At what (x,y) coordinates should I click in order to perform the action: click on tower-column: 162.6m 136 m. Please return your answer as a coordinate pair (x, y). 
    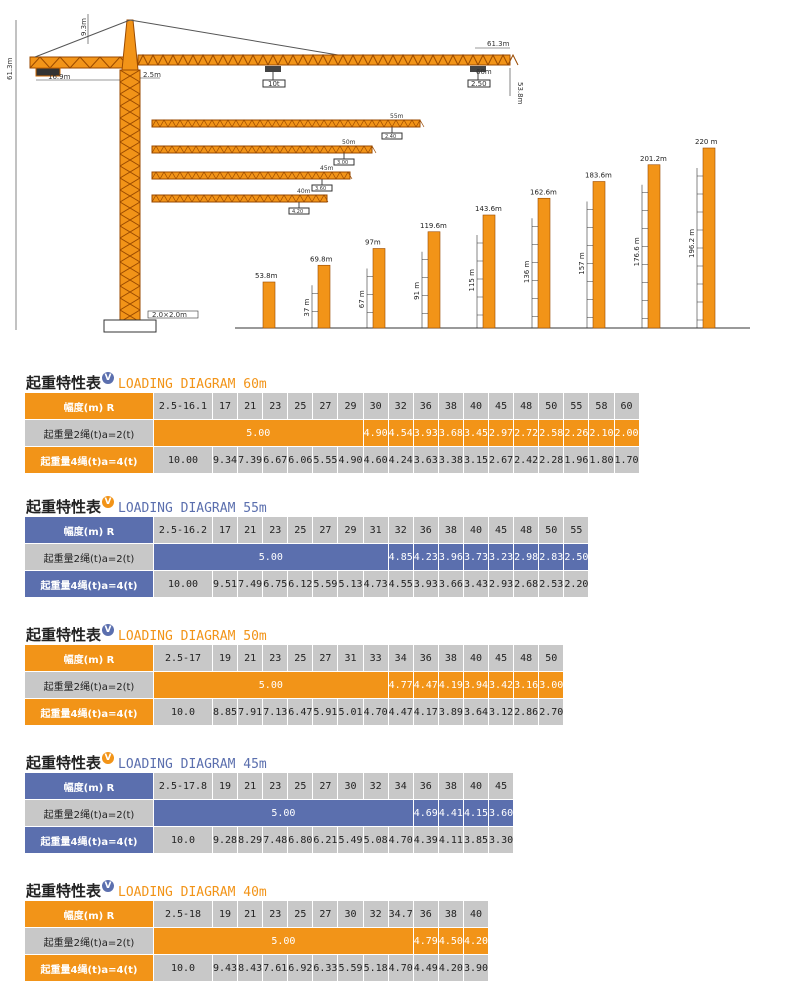
    Looking at the image, I should click on (540, 258).